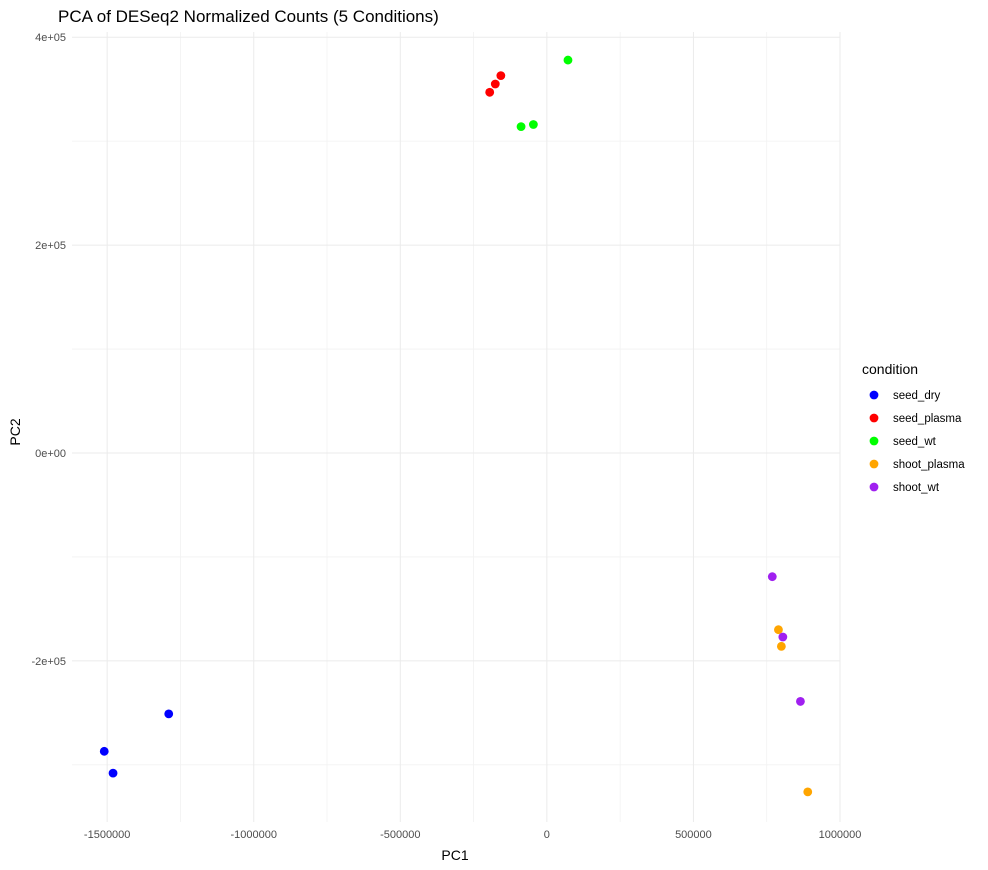 The height and width of the screenshot is (870, 988). I want to click on y-tick-label: 4e+05, so click(50, 38).